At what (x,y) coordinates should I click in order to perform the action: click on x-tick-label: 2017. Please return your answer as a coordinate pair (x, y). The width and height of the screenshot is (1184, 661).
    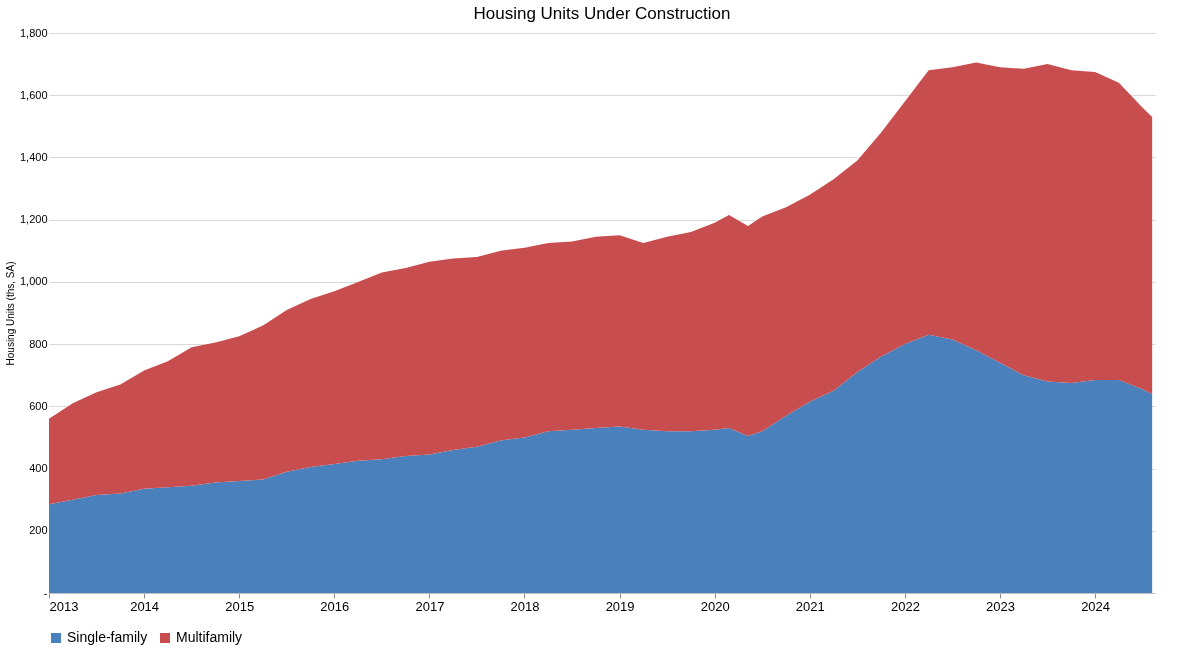
    Looking at the image, I should click on (430, 606).